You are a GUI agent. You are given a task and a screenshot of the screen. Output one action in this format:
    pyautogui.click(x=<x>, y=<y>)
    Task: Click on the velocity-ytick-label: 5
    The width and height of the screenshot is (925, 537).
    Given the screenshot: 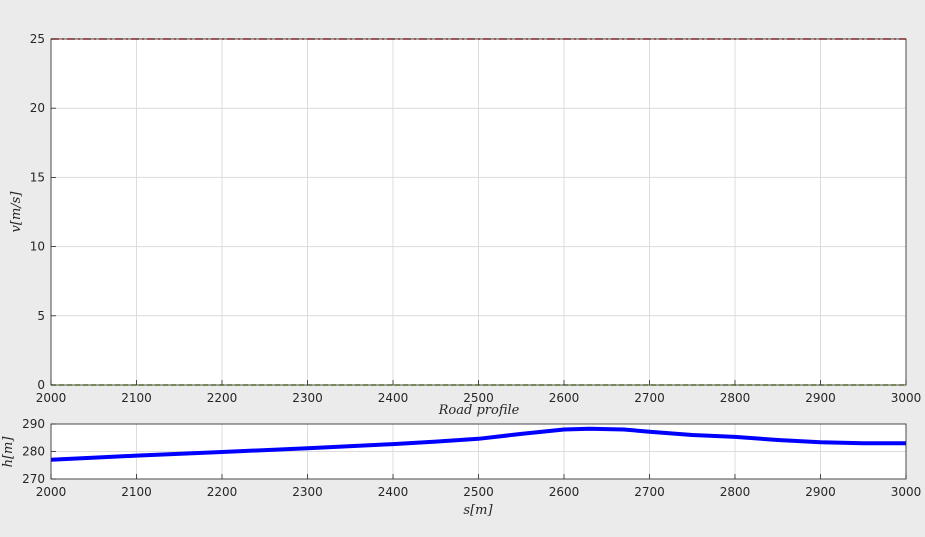 What is the action you would take?
    pyautogui.click(x=41, y=316)
    